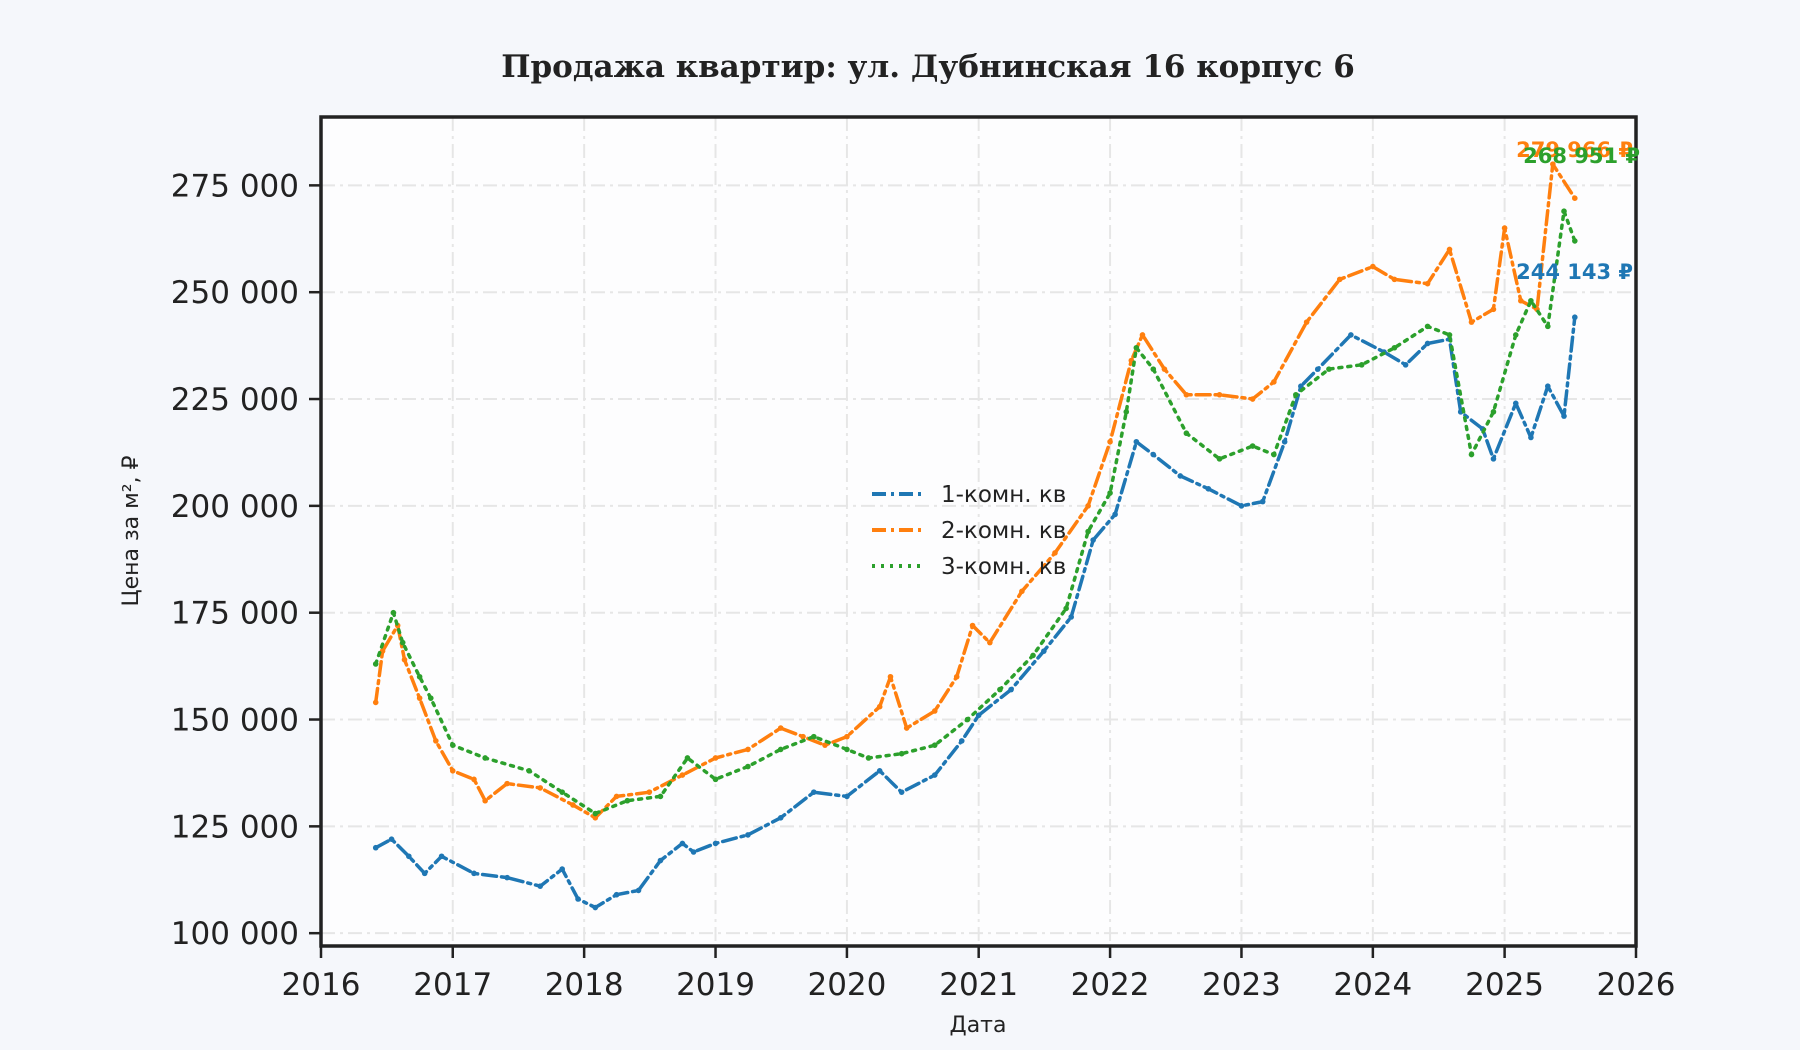 This screenshot has height=1050, width=1800. I want to click on legend-item: 3-комн. кв, so click(969, 567).